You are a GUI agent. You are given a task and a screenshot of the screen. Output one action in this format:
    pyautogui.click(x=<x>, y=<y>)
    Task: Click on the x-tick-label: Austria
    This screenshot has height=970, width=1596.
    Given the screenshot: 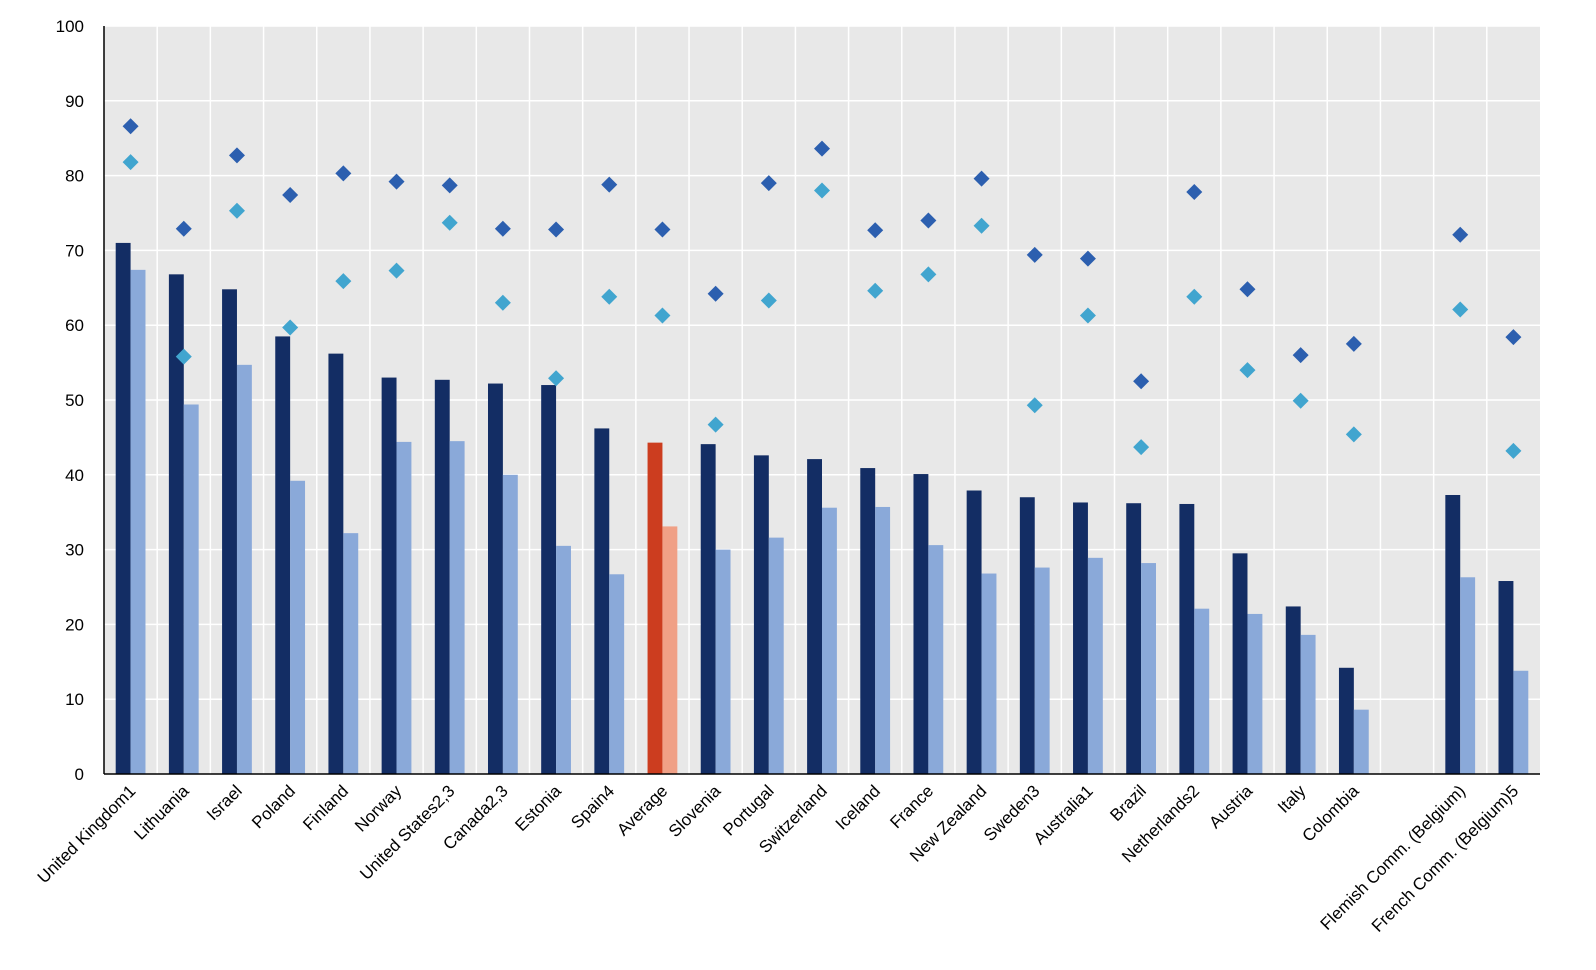 What is the action you would take?
    pyautogui.click(x=1230, y=806)
    